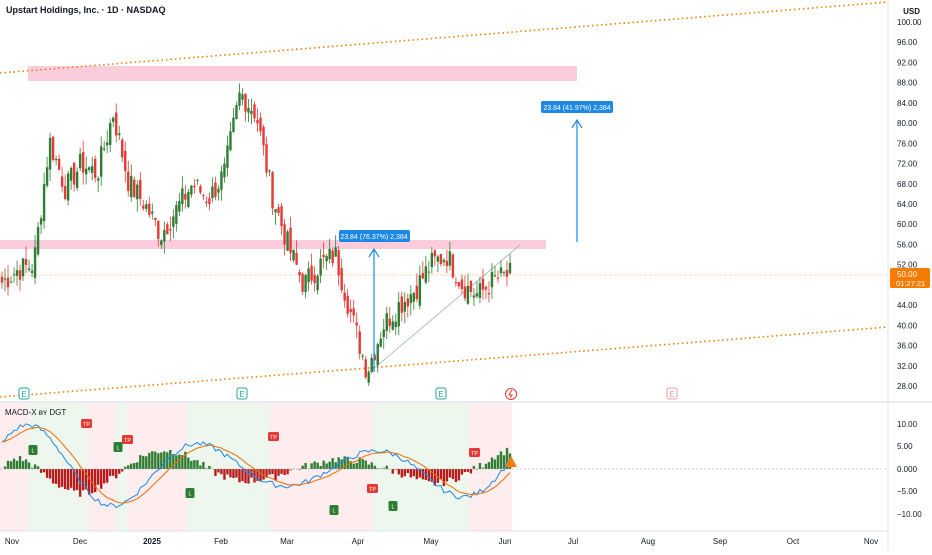  What do you see at coordinates (672, 393) in the screenshot?
I see `future-earnings-marker: E` at bounding box center [672, 393].